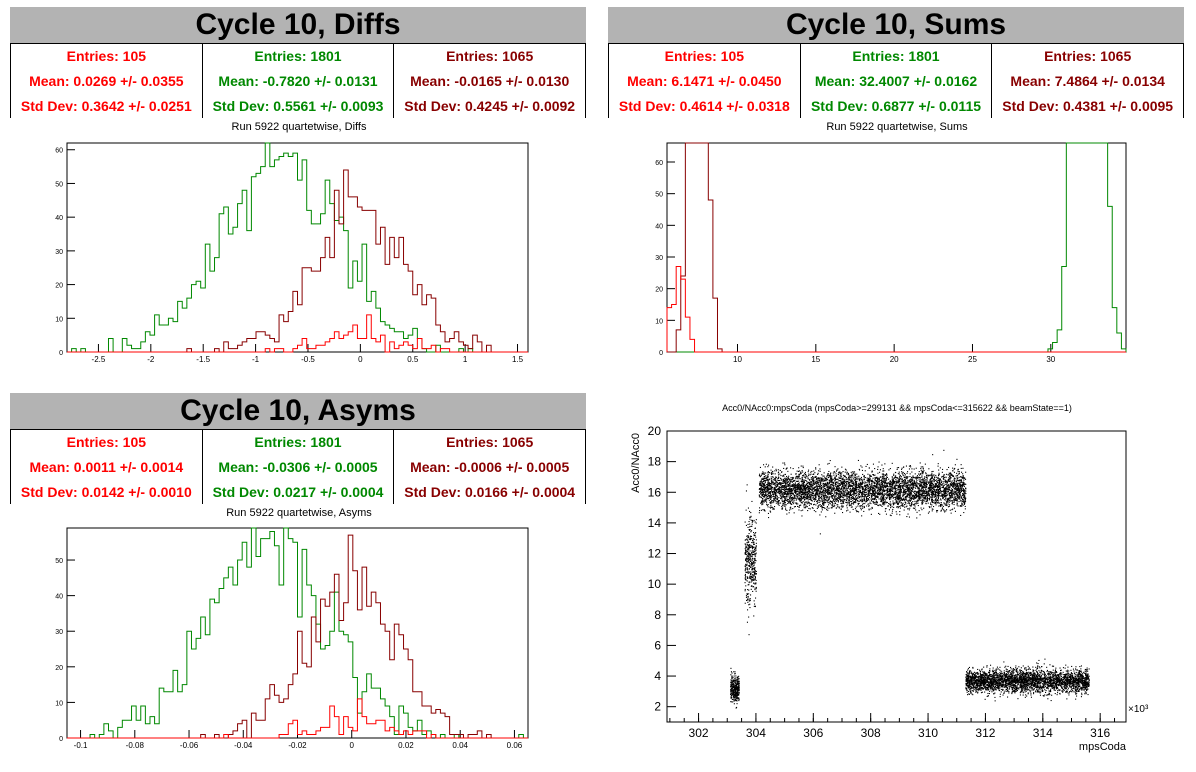 The height and width of the screenshot is (772, 1196). Describe the element at coordinates (106, 491) in the screenshot. I see `stddev-label: Std Dev: 0.0142 +/- 0.0010` at that location.